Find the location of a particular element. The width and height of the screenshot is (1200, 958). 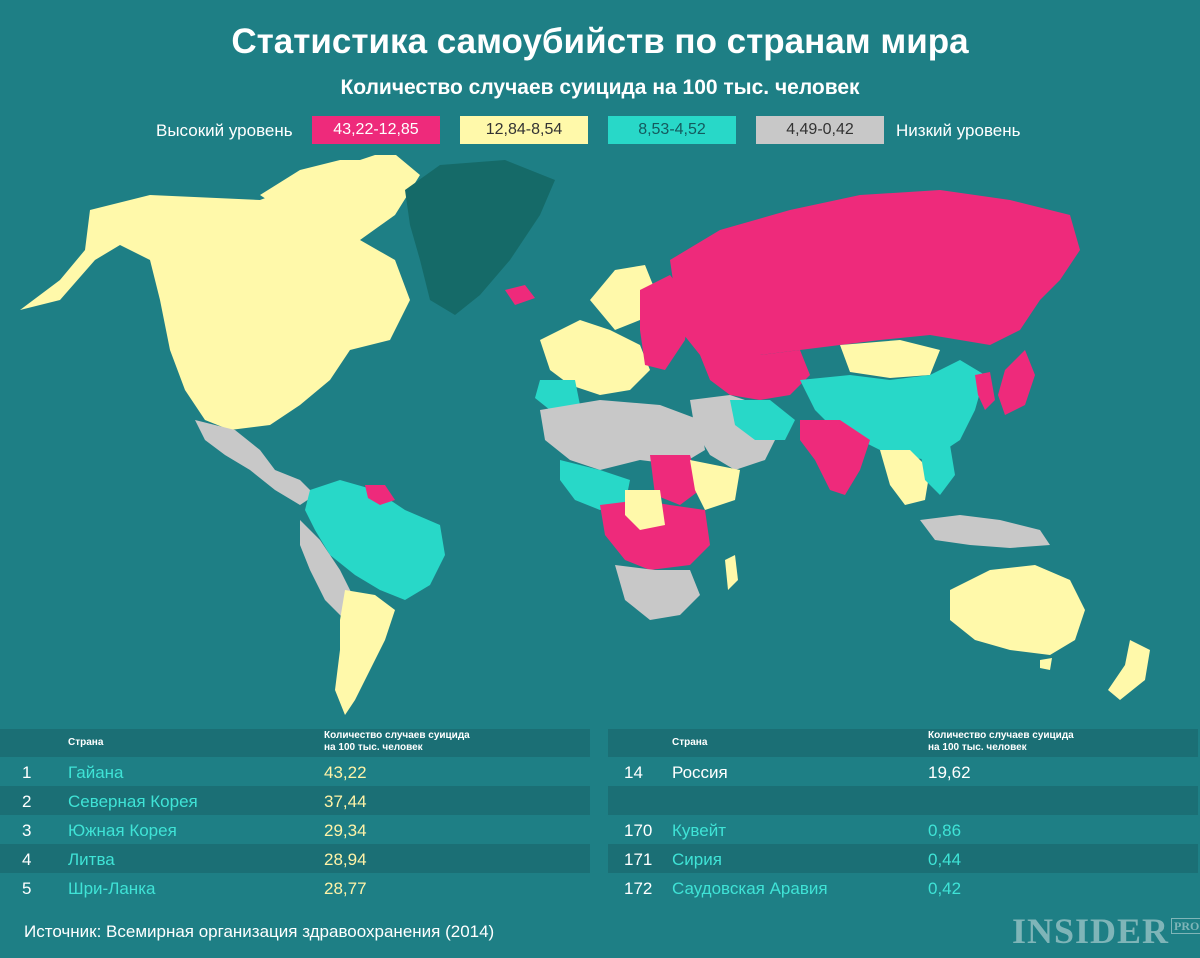

region-central-asia is located at coordinates (755, 375).